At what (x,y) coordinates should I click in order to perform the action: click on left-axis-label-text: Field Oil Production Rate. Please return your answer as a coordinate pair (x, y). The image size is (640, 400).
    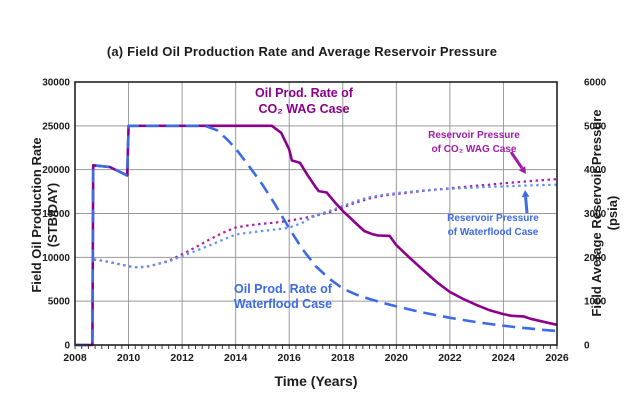
    Looking at the image, I should click on (36, 215).